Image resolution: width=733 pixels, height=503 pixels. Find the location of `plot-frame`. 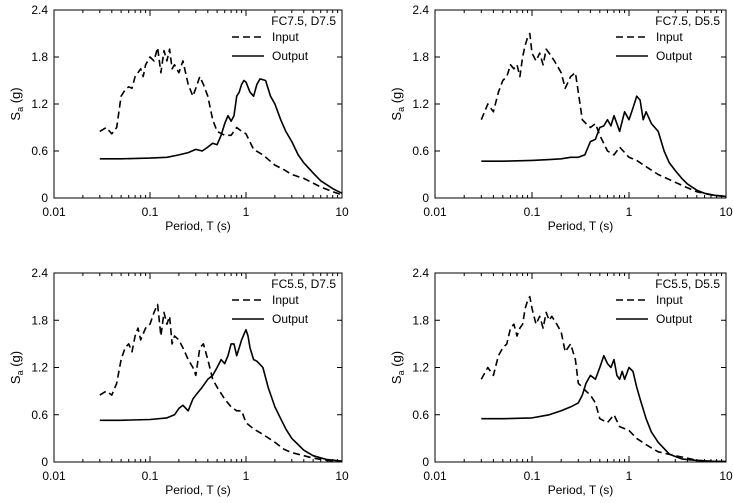

plot-frame is located at coordinates (198, 104).